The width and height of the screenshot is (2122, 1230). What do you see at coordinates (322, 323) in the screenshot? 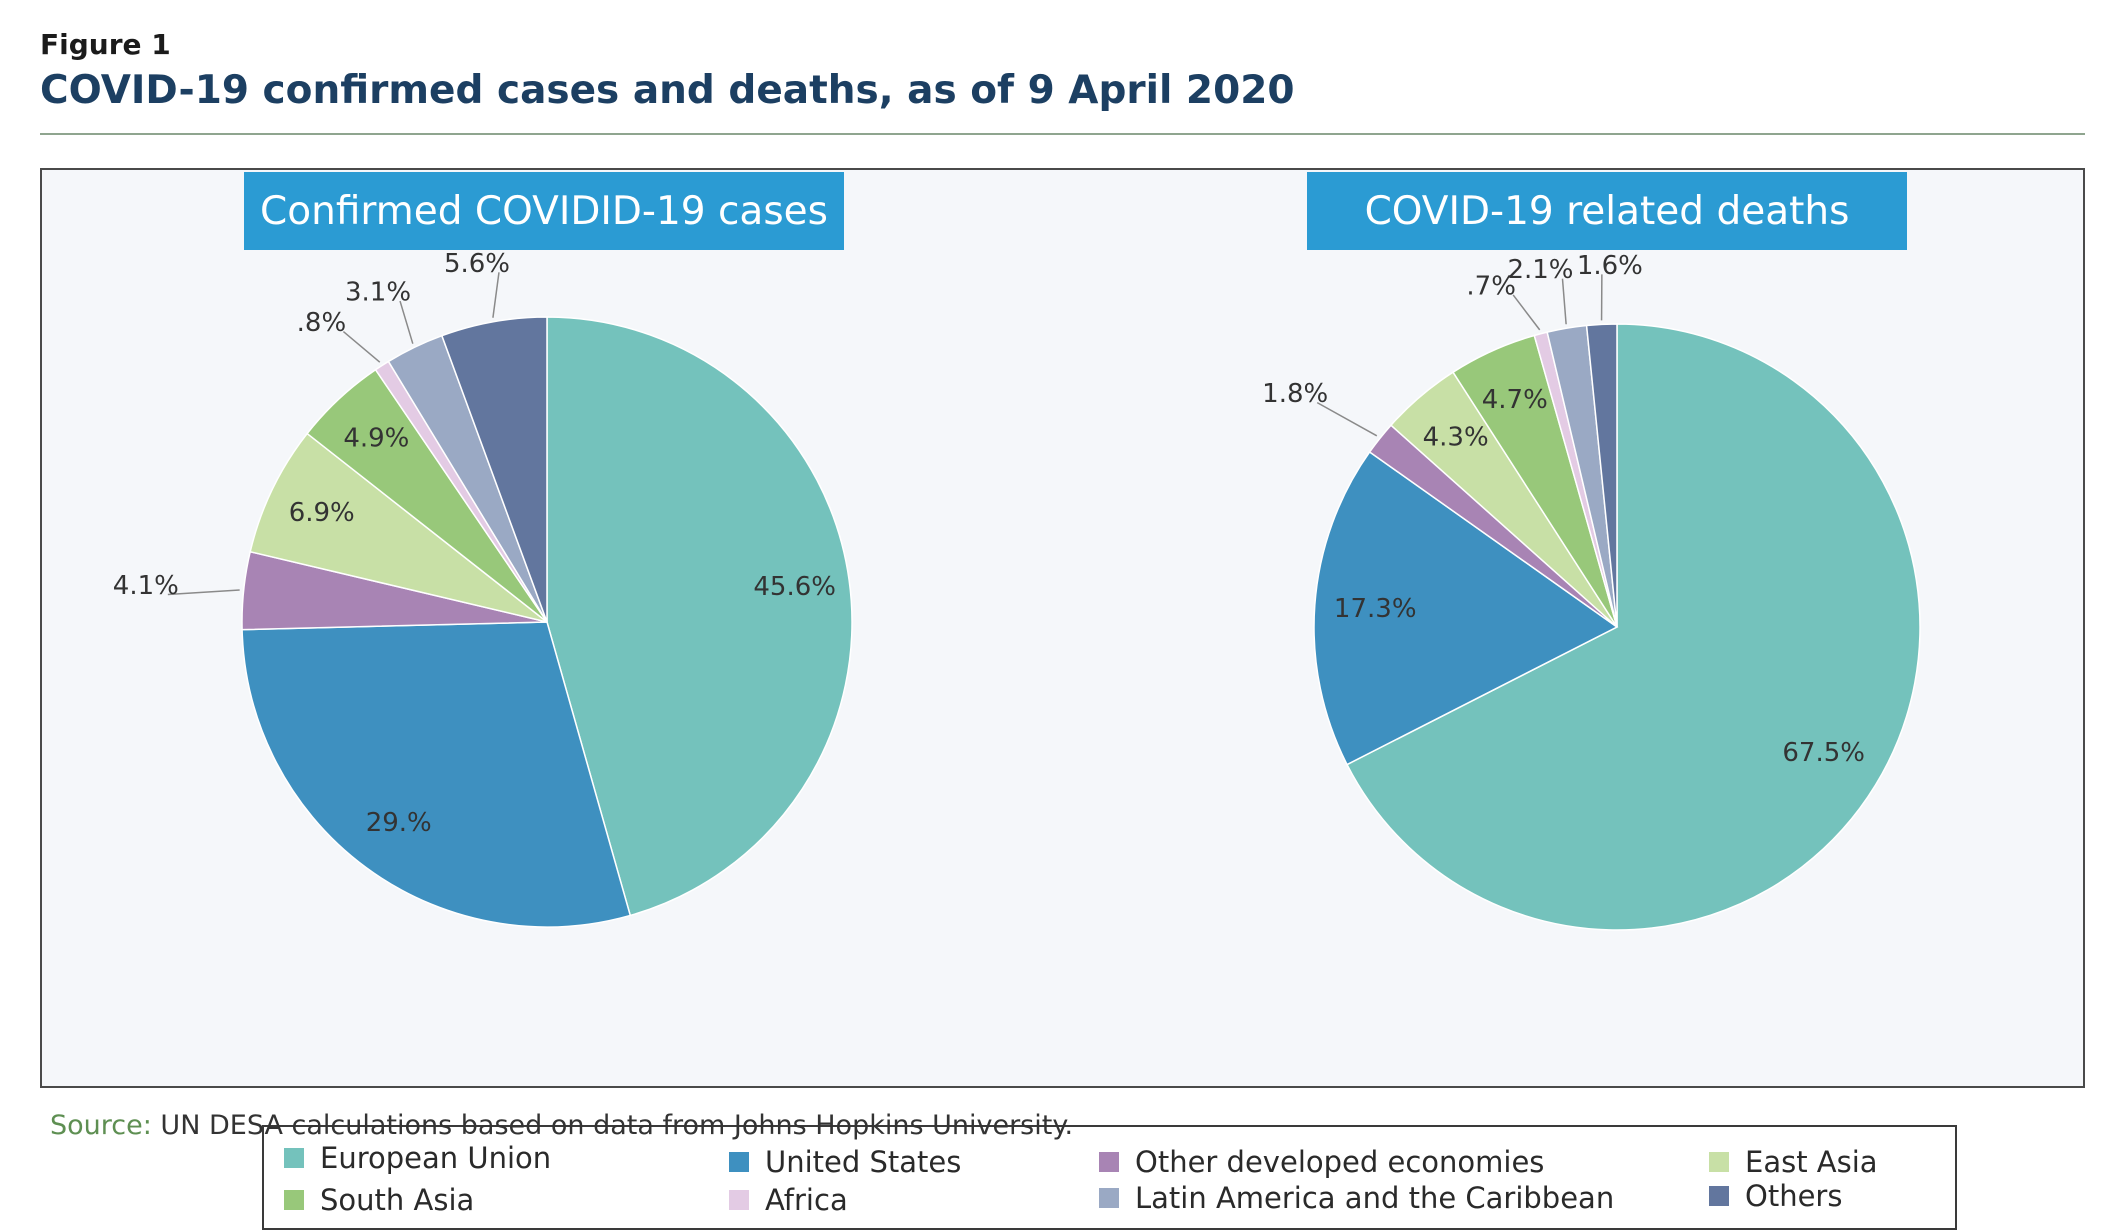
I see `pie-label-cases-africa: .8%` at bounding box center [322, 323].